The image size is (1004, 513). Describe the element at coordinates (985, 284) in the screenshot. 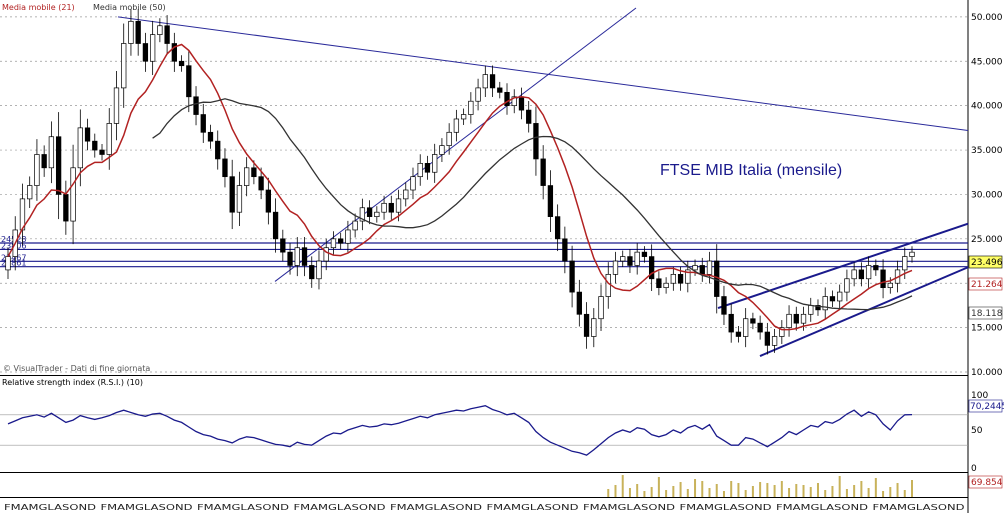

I see `ma21-badge: 21.264` at that location.